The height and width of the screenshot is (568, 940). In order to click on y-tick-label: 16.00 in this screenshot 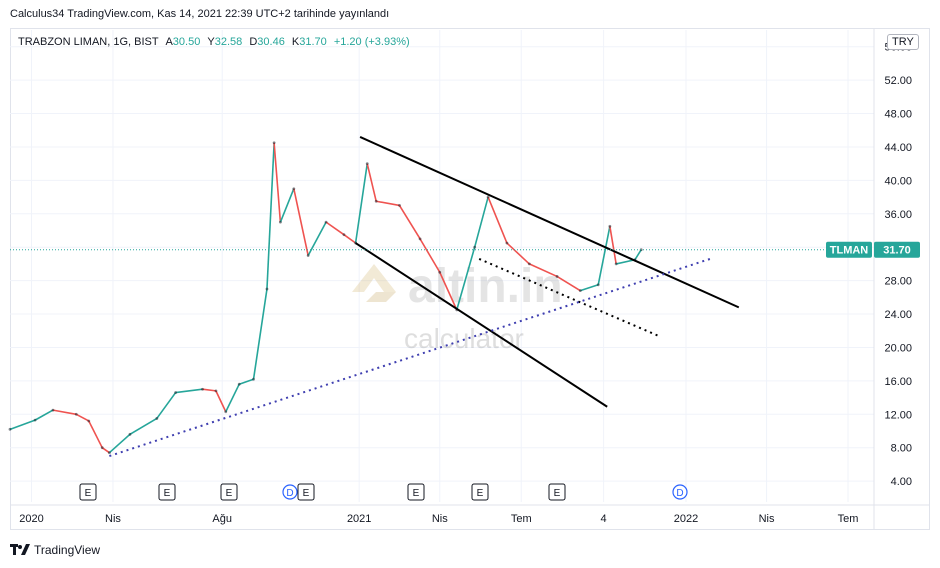, I will do `click(898, 382)`.